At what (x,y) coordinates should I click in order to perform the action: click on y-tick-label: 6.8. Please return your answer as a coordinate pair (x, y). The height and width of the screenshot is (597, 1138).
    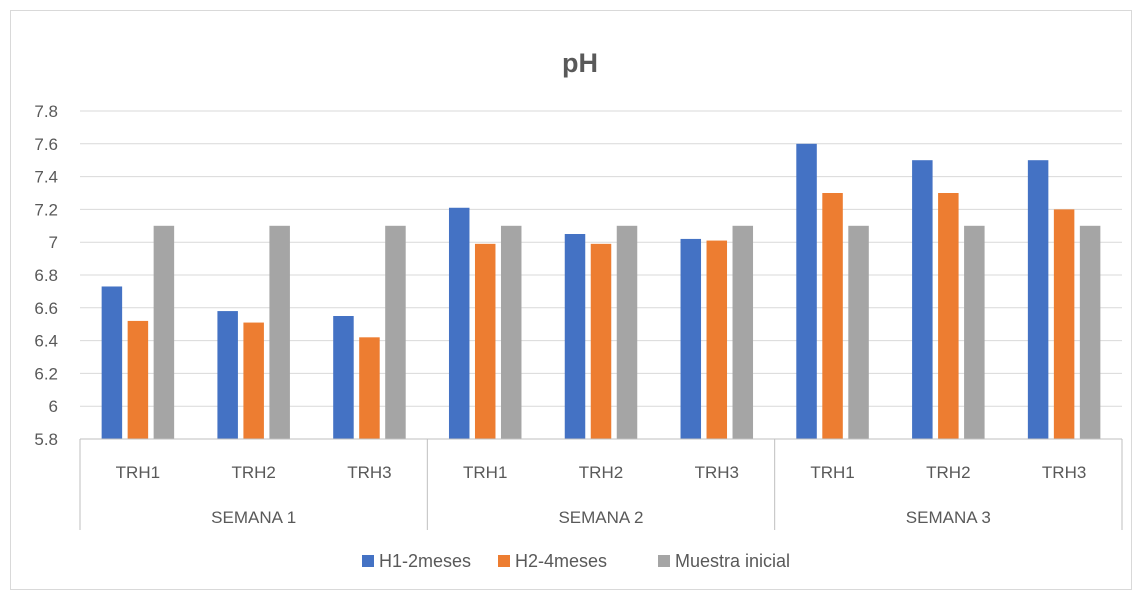
    Looking at the image, I should click on (46, 275).